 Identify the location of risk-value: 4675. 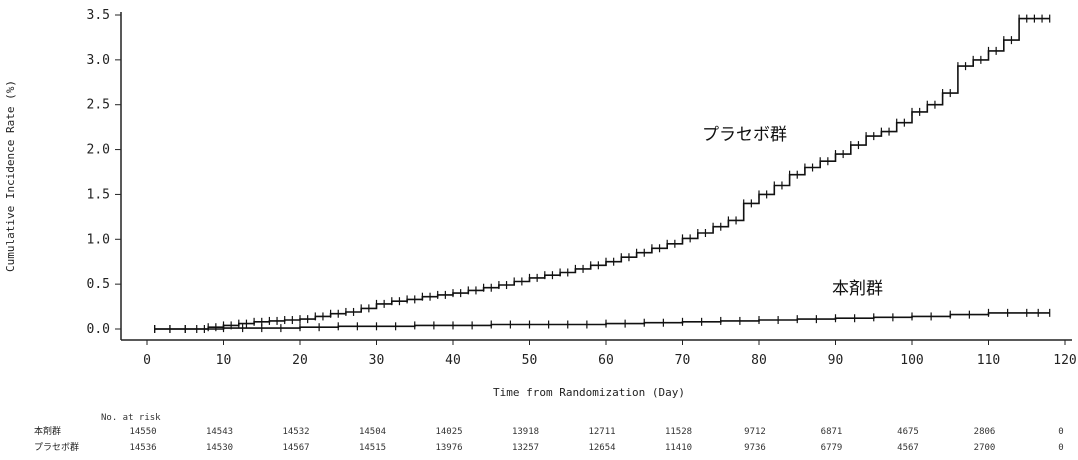
(908, 432).